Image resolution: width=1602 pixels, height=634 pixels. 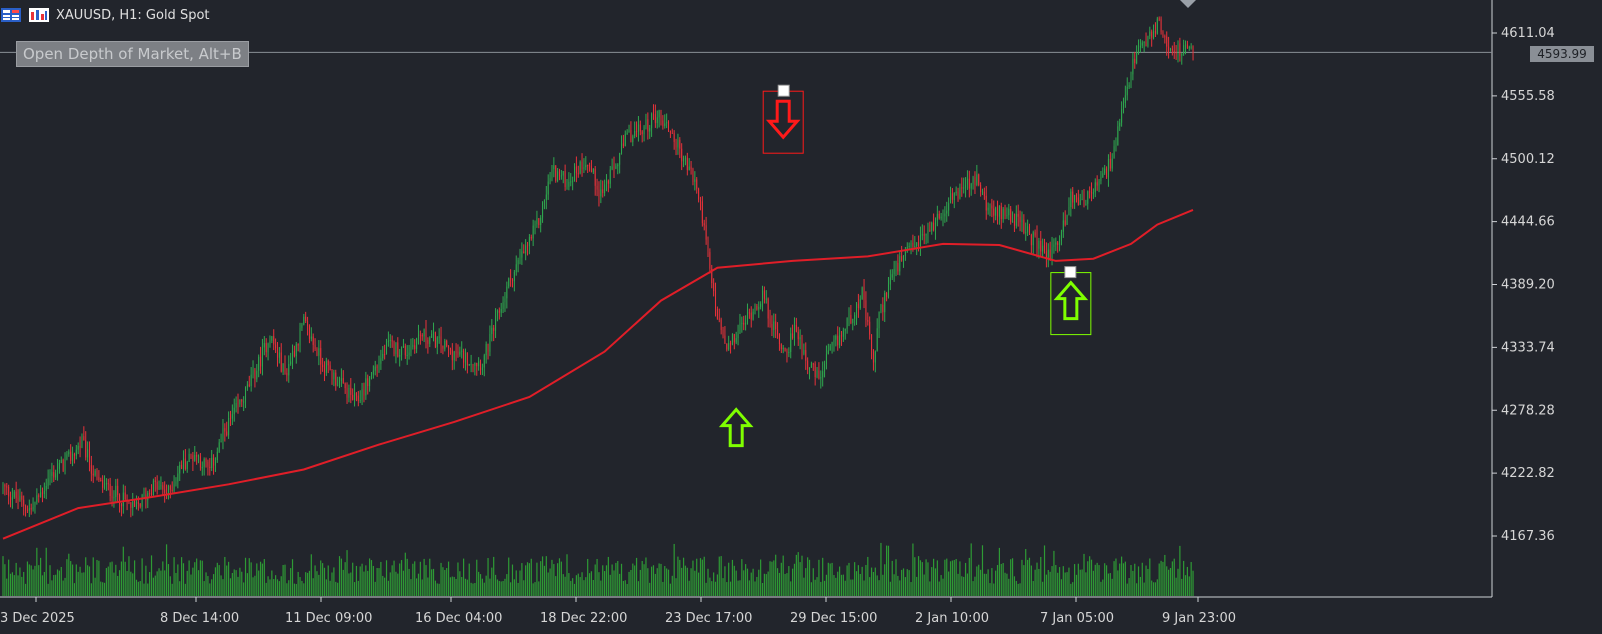 I want to click on sell-signal-arrow, so click(x=783, y=119).